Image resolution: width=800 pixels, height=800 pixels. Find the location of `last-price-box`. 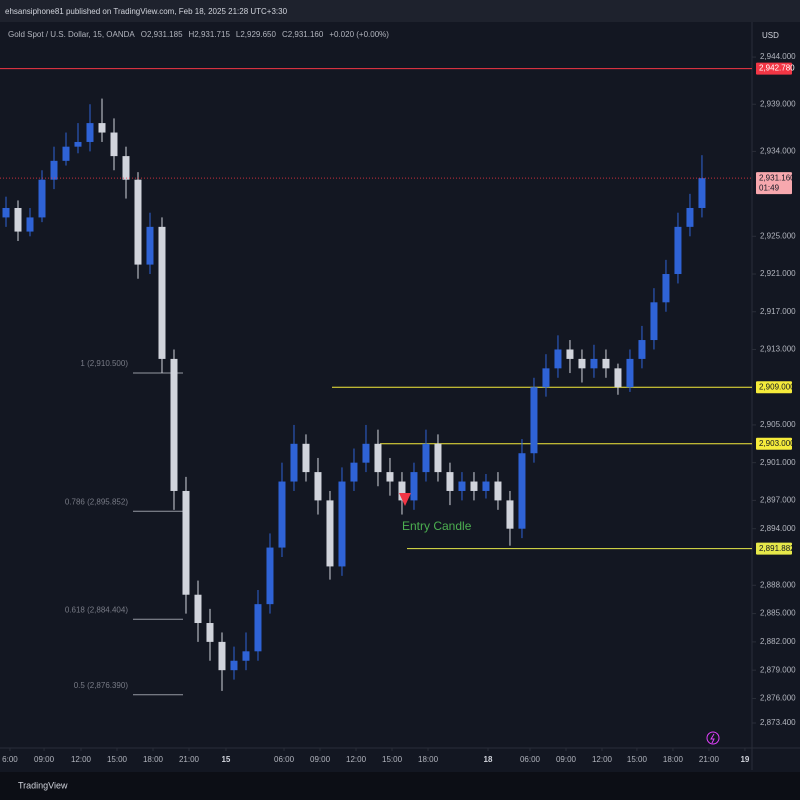

last-price-box is located at coordinates (774, 183).